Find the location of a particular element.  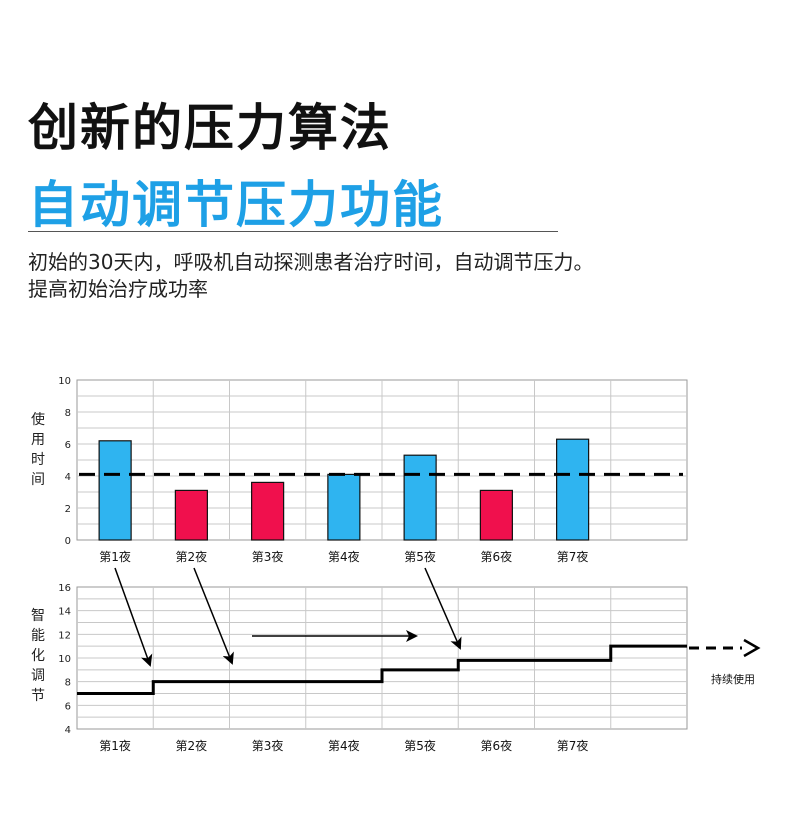

page-subtitle: 自动调节压力功能 is located at coordinates (236, 205).